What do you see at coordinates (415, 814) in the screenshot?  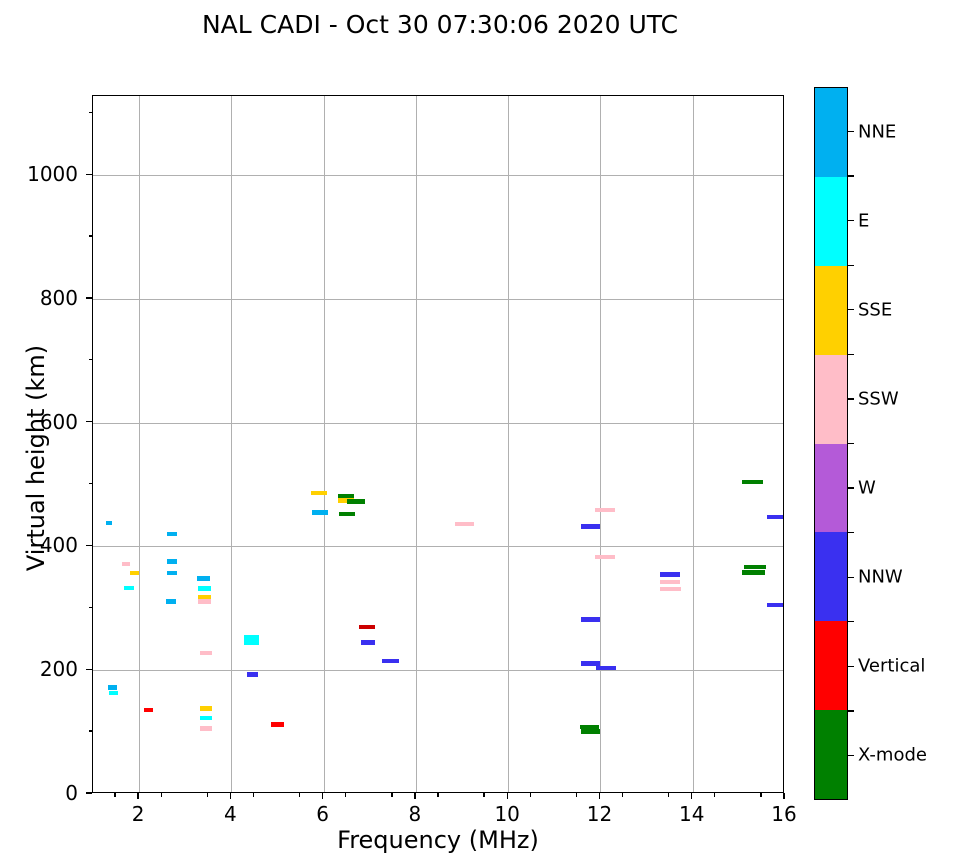 I see `x-tick-label: 8` at bounding box center [415, 814].